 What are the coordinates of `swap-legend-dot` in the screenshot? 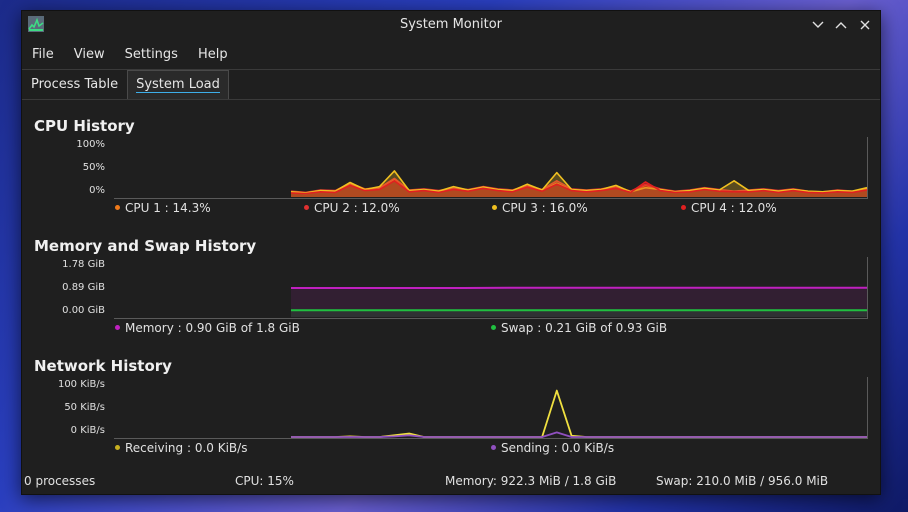 It's located at (493, 327).